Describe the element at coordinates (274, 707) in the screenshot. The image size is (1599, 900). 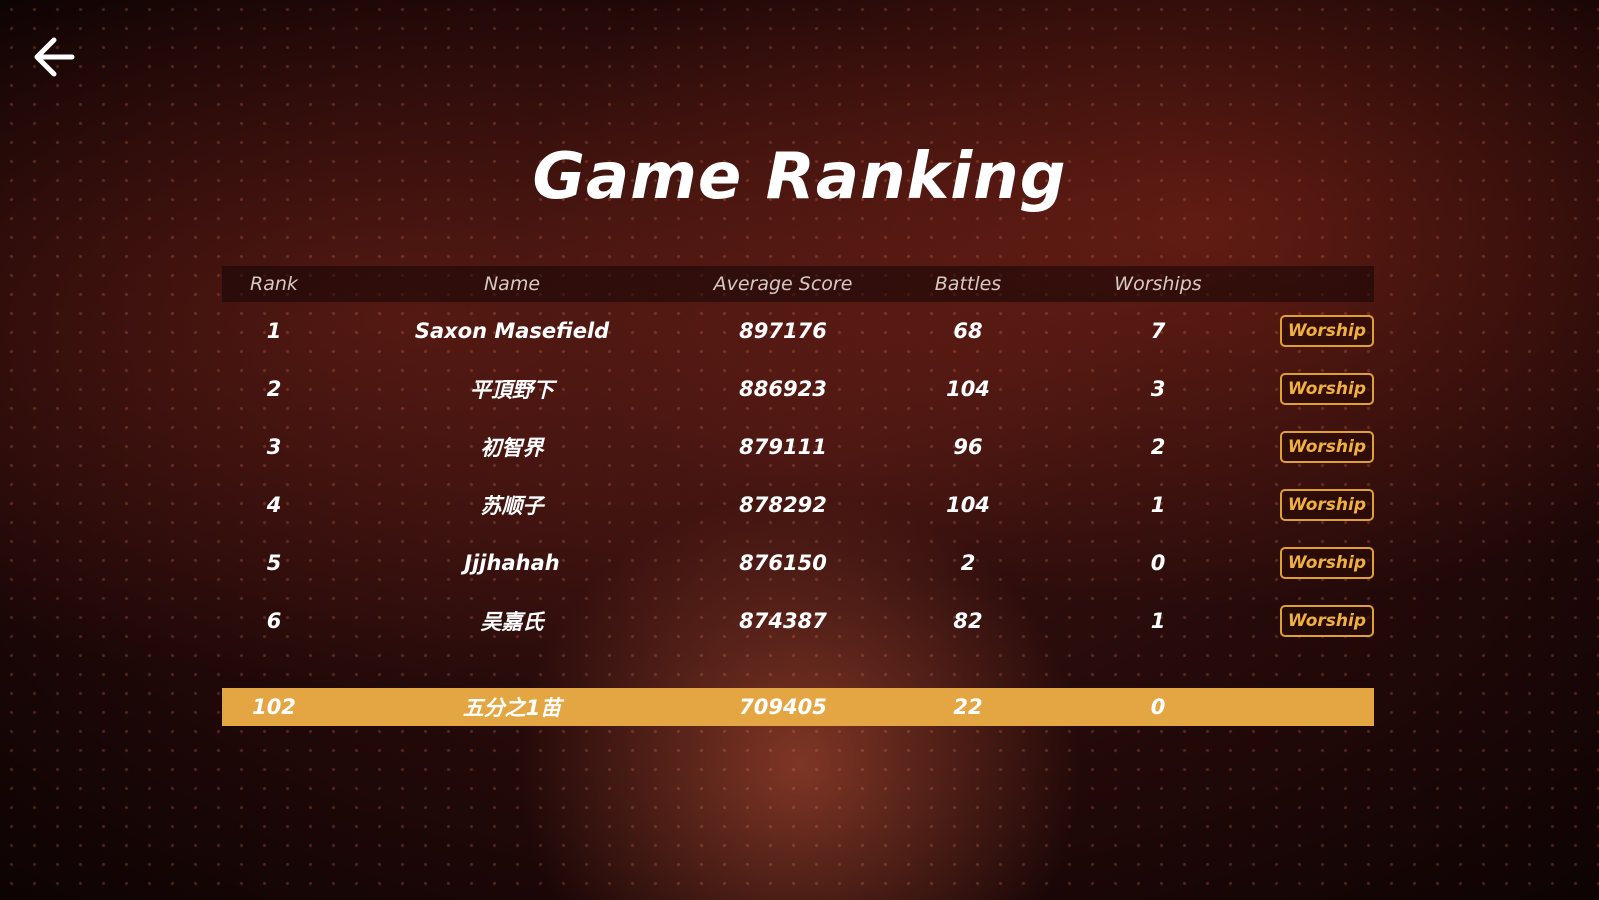
I see `rank-cell: 102` at that location.